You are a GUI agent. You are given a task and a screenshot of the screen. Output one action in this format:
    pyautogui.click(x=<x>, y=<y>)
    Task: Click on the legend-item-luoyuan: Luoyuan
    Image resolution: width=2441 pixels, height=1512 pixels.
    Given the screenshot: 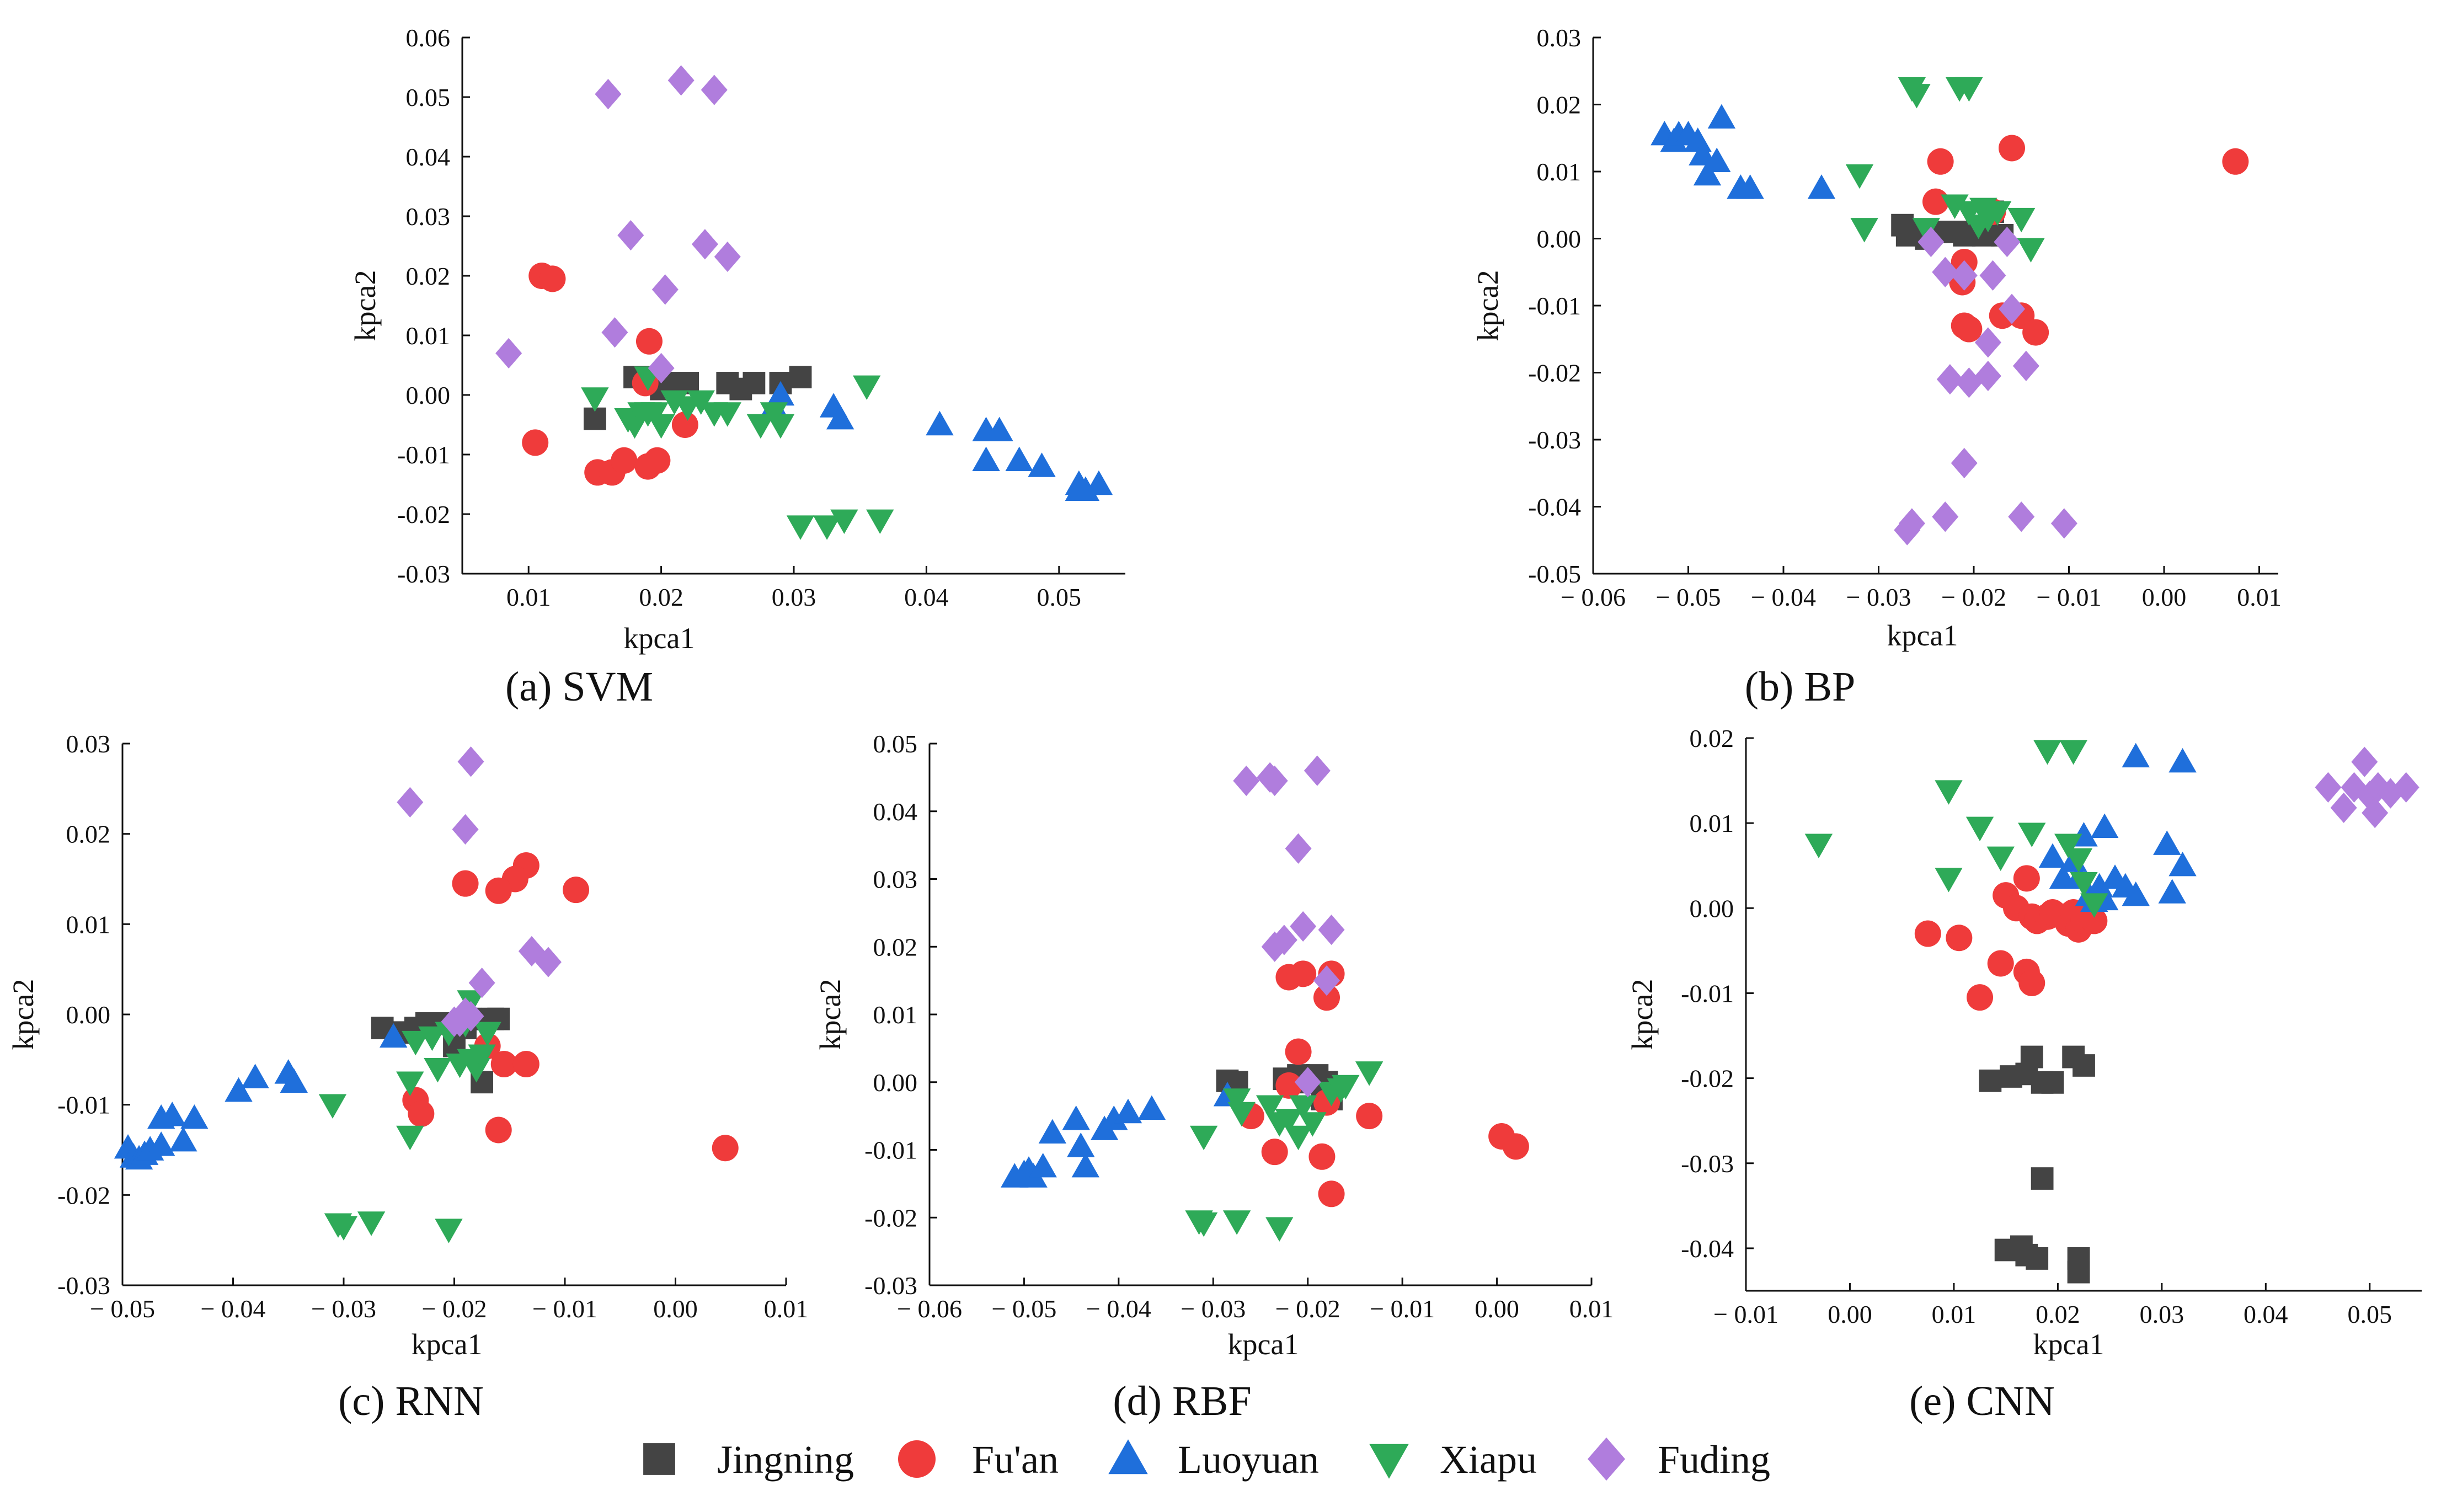 What is the action you would take?
    pyautogui.click(x=1213, y=1460)
    